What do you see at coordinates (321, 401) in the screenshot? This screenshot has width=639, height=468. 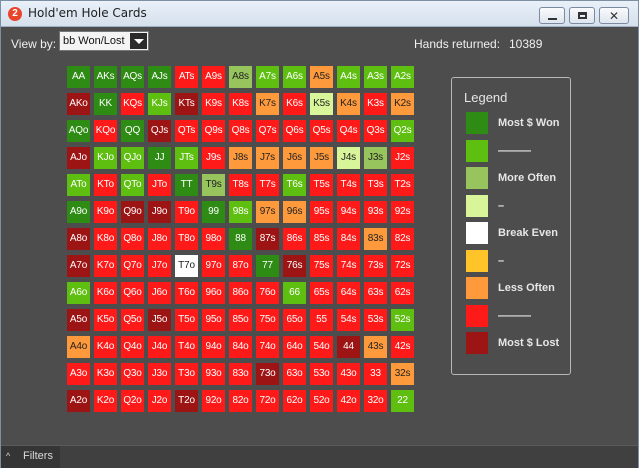 I see `hand-cell: 52o` at bounding box center [321, 401].